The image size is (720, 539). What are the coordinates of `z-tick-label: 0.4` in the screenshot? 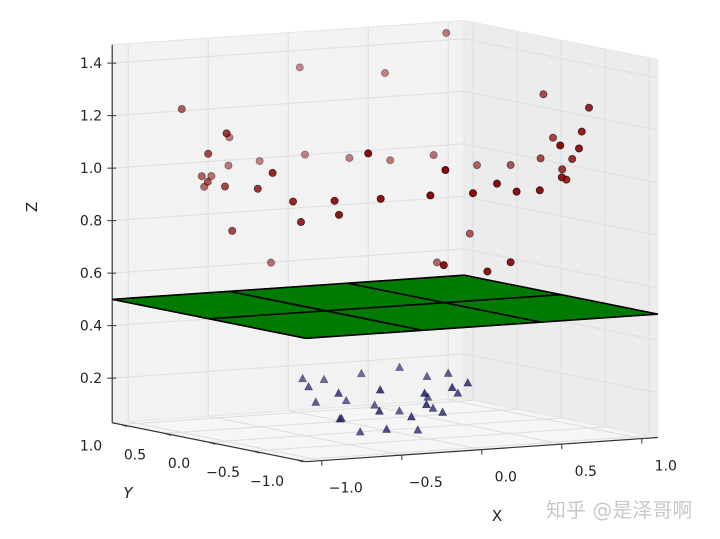 It's located at (91, 327).